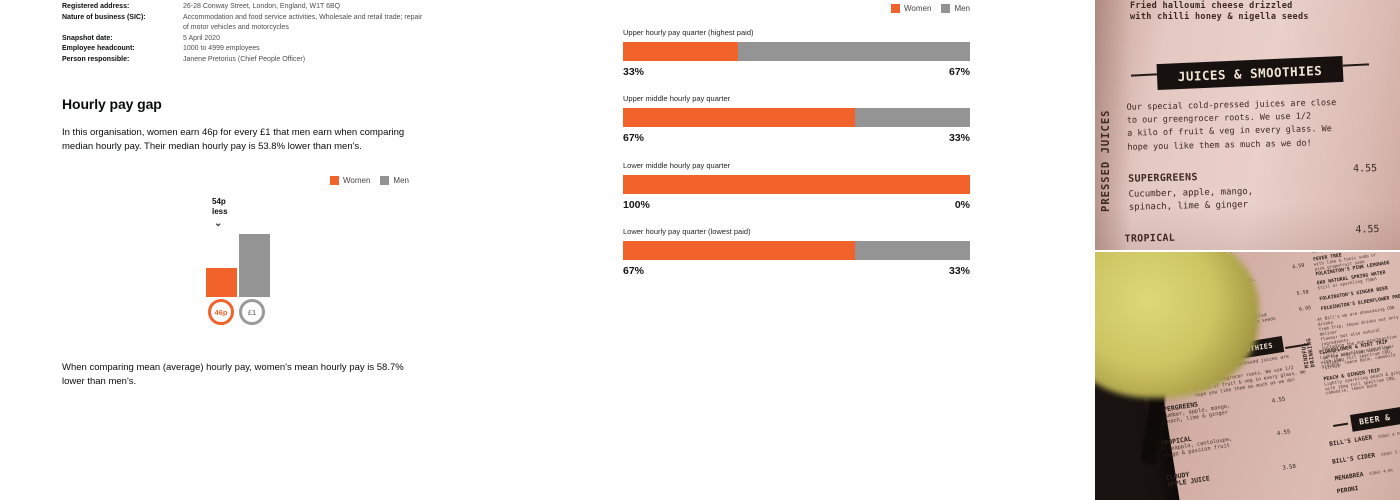 The height and width of the screenshot is (500, 1400). Describe the element at coordinates (1231, 472) in the screenshot. I see `menu-item-cloudy-apple-juice: CLOUDY APPLE JUICE 3.50` at that location.